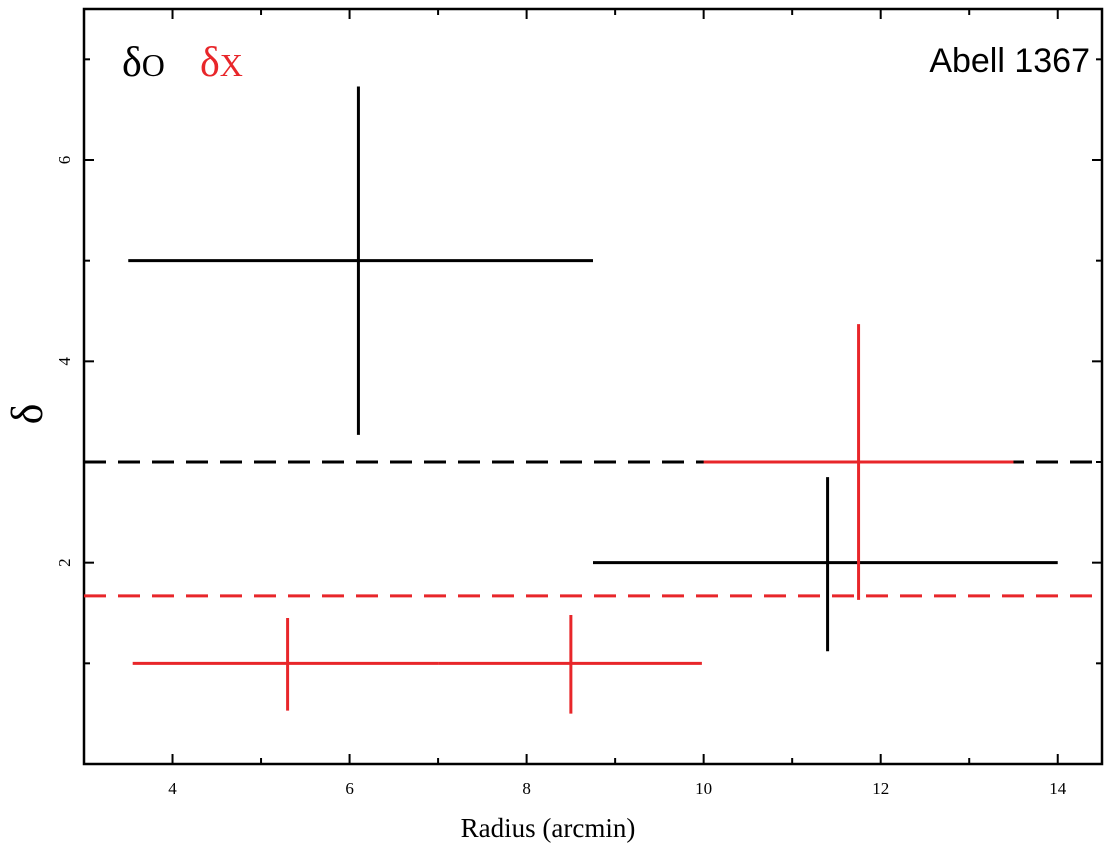 Image resolution: width=1116 pixels, height=844 pixels. I want to click on legend-delta-x-symbol: δ, so click(210, 63).